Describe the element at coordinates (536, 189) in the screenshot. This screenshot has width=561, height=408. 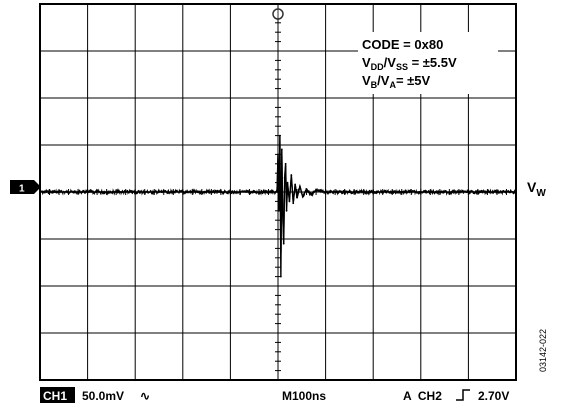
I see `trace-label: VW` at that location.